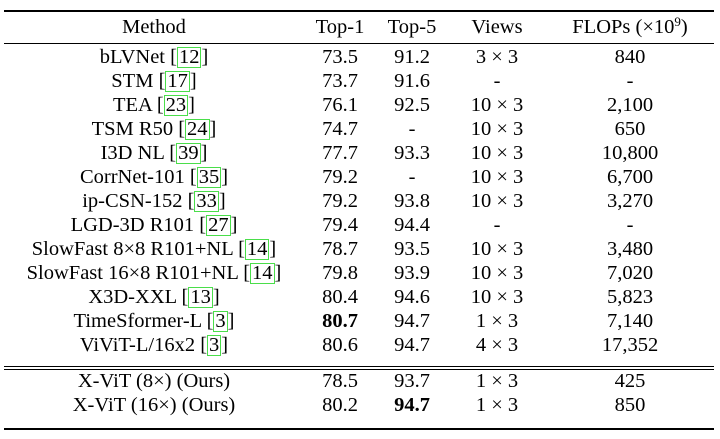 The width and height of the screenshot is (720, 439). I want to click on citation-link: 17, so click(177, 81).